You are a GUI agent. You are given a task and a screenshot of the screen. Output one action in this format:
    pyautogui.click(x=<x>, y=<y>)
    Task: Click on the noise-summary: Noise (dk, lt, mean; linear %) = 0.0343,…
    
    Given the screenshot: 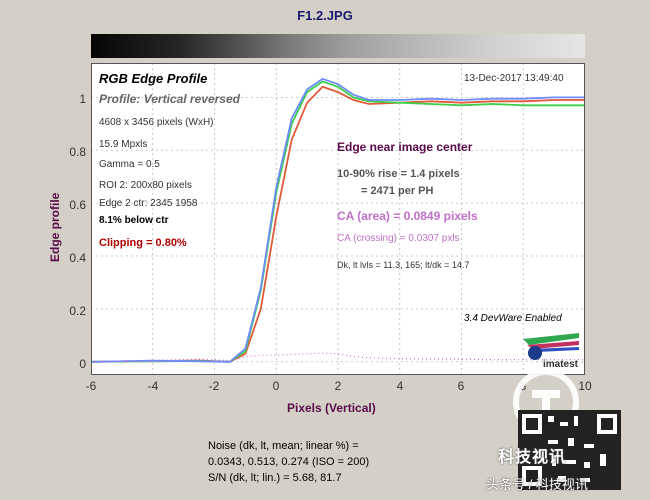 What is the action you would take?
    pyautogui.click(x=288, y=462)
    